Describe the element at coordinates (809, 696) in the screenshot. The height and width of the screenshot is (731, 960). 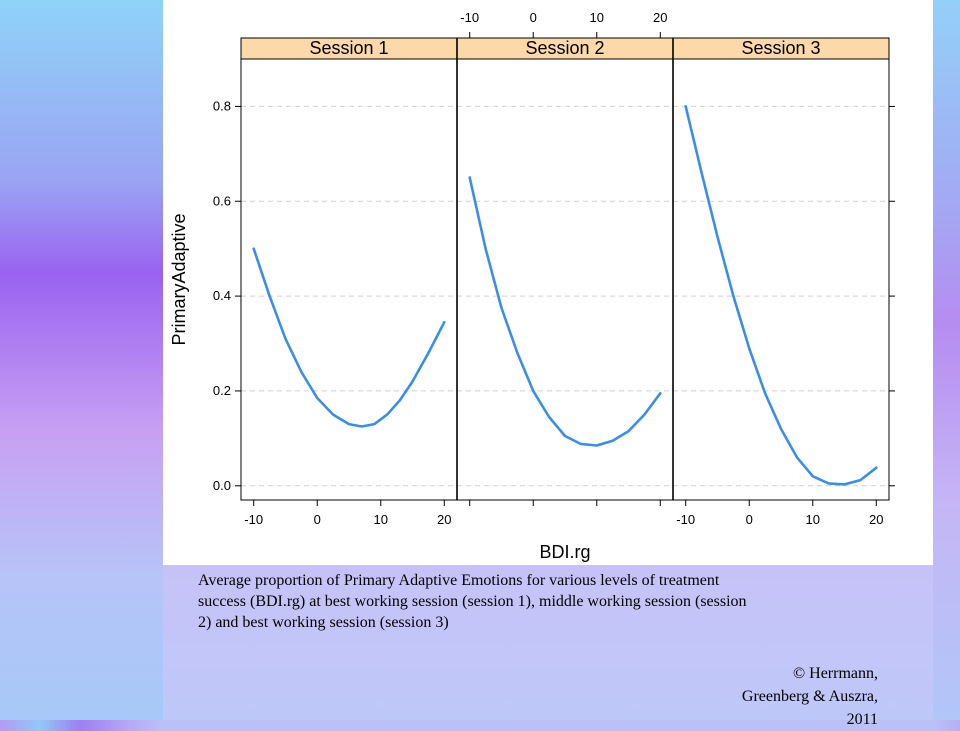
I see `credit-line-2: Greenberg & Auszra,` at that location.